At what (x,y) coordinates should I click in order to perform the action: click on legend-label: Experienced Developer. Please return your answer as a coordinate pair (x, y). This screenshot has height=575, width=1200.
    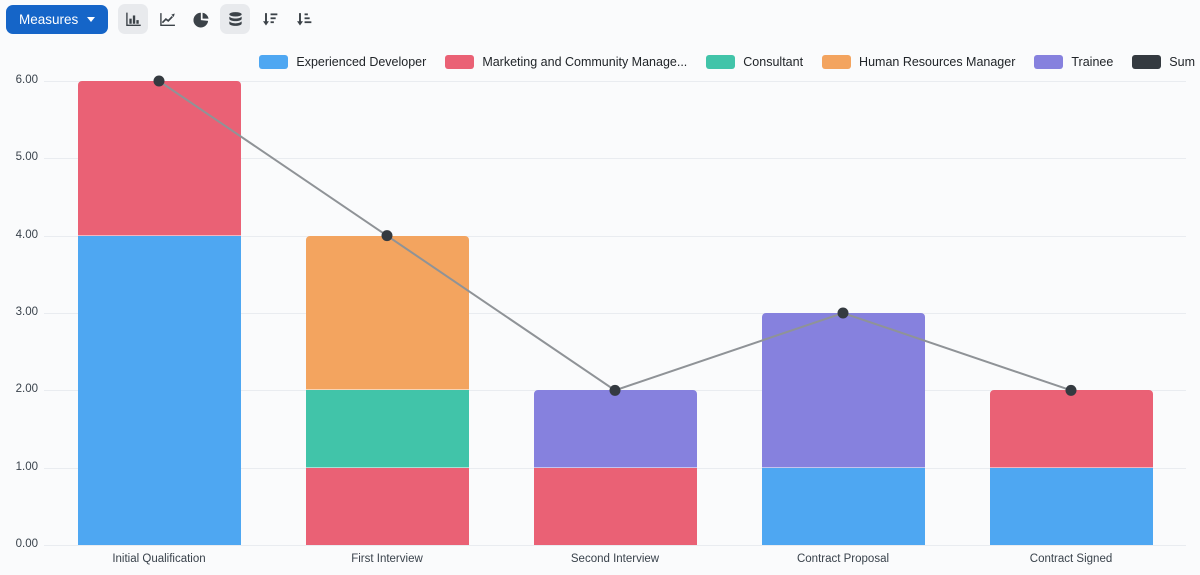
    Looking at the image, I should click on (361, 62).